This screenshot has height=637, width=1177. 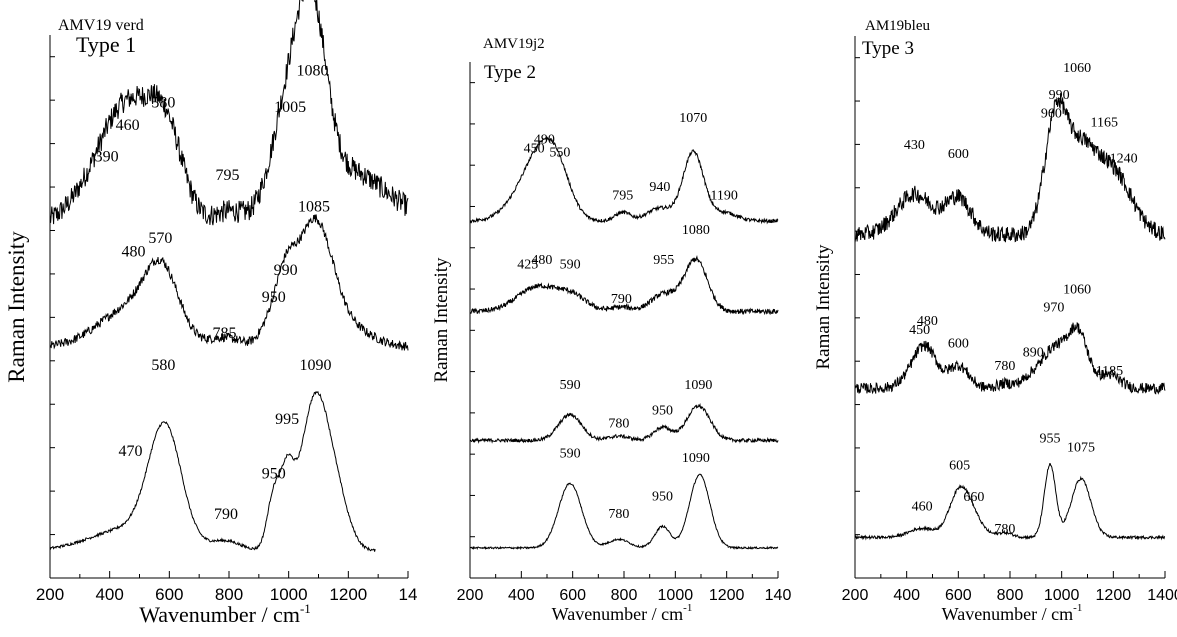 I want to click on x-tick-label: 140, so click(x=778, y=595).